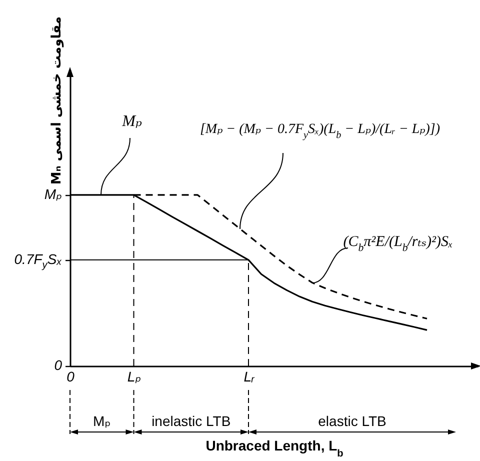 This screenshot has height=461, width=480. I want to click on y-axis-title: مقاومت خمشی اسمی Mₙ, so click(57, 100).